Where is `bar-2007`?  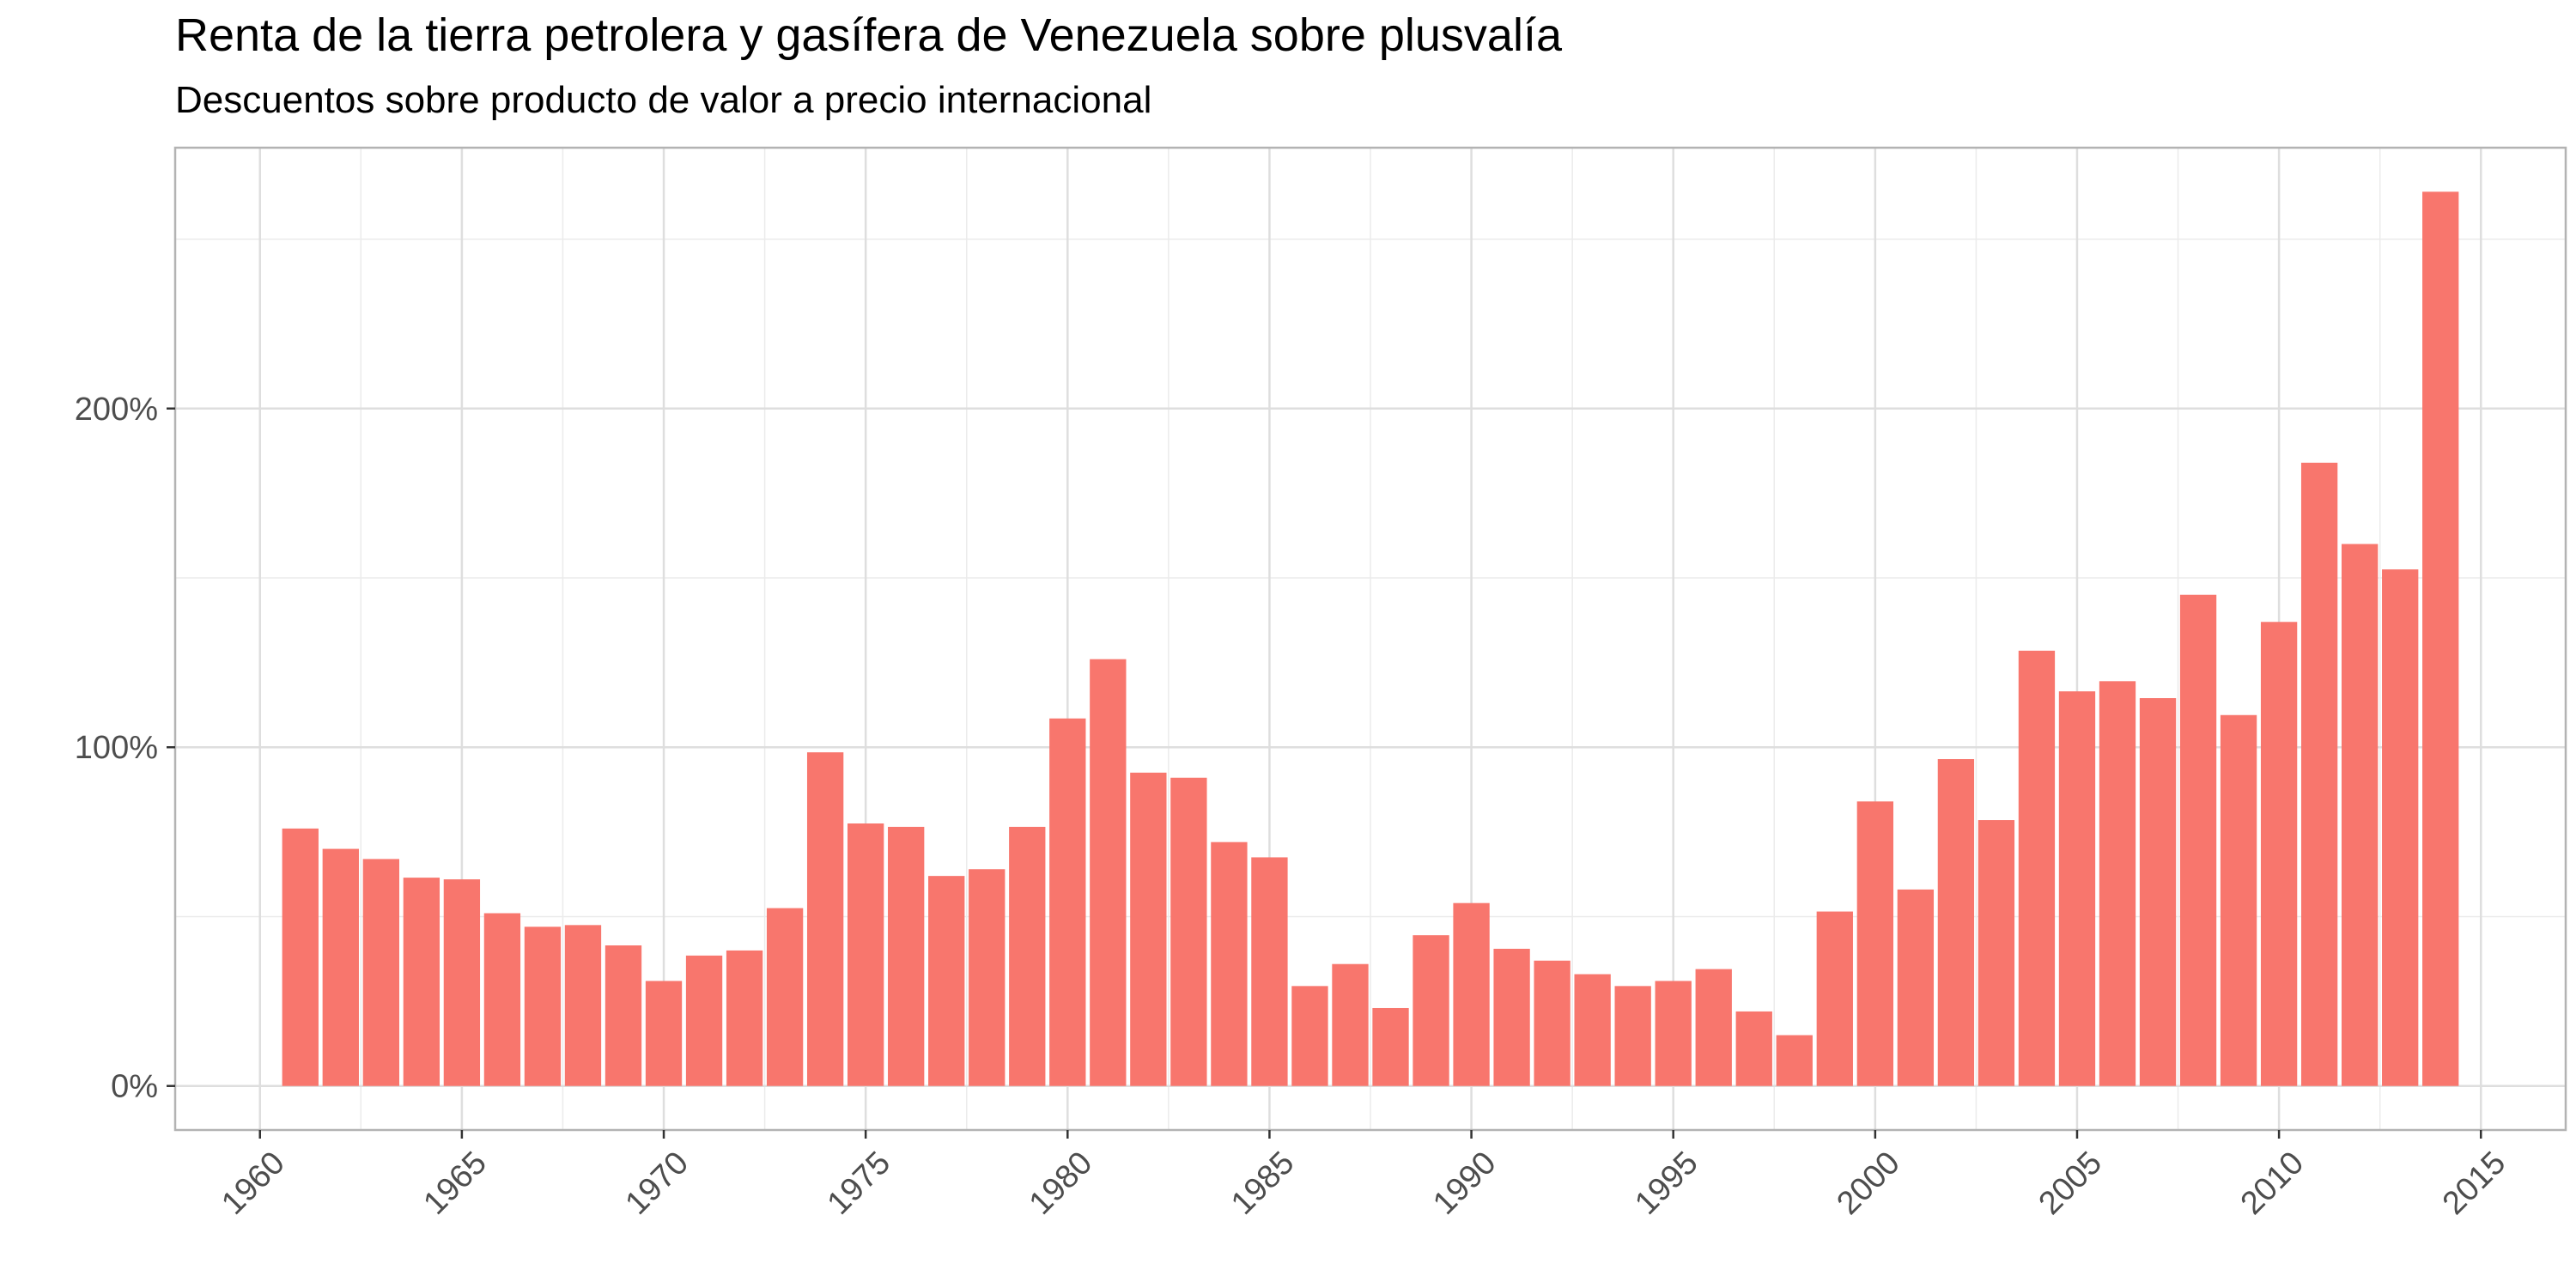 bar-2007 is located at coordinates (2158, 892).